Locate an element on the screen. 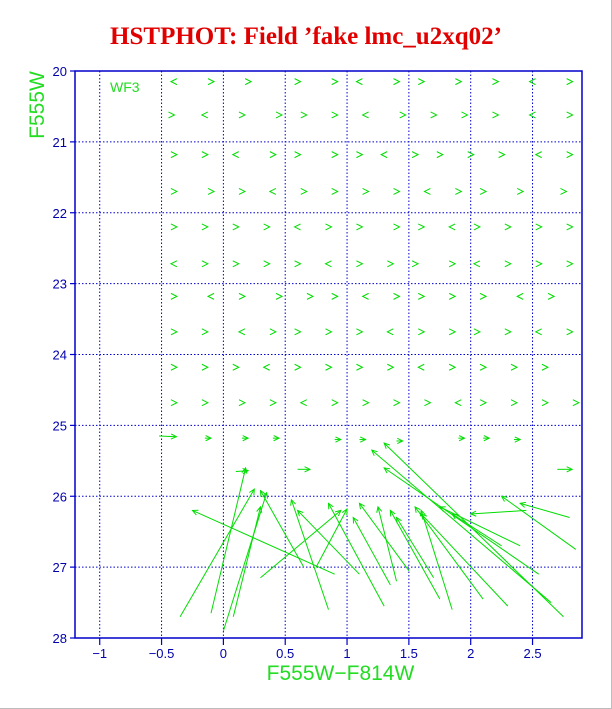 The image size is (612, 709). y-tick-label: 20 is located at coordinates (60, 71).